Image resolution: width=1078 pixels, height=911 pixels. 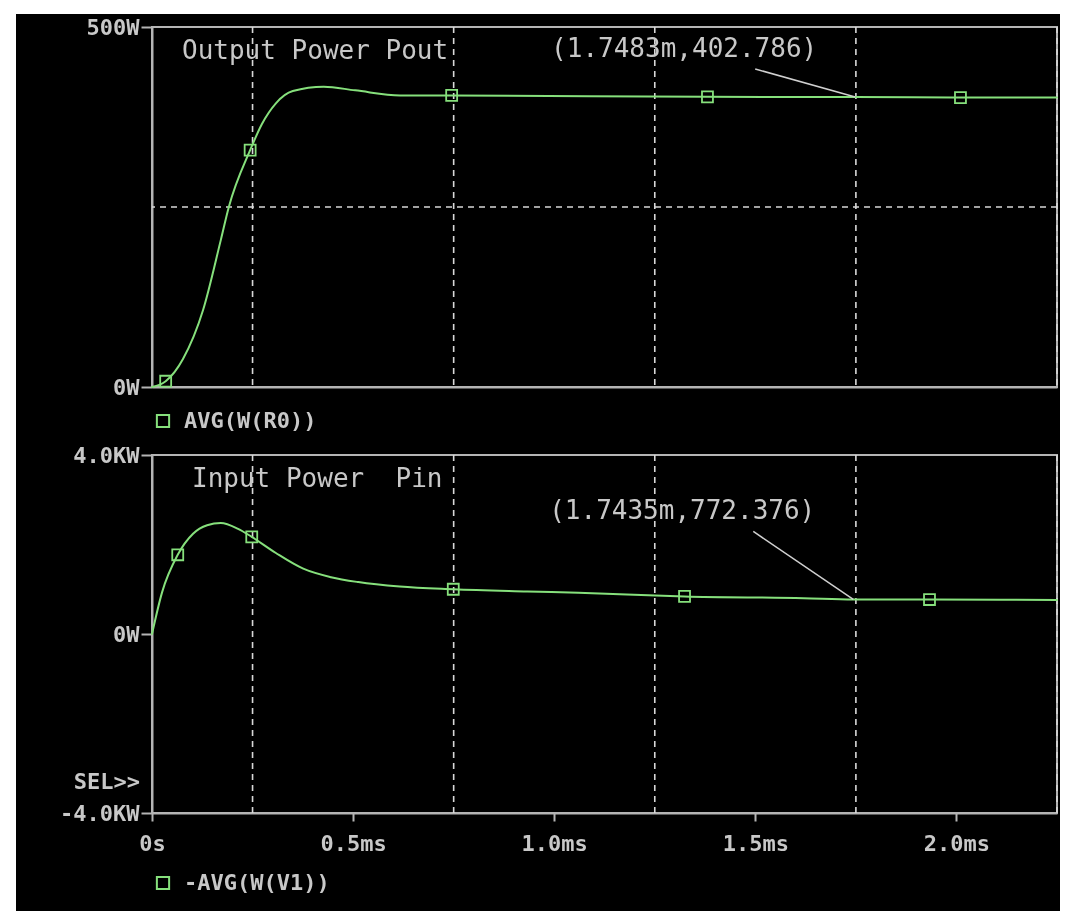 What do you see at coordinates (317, 478) in the screenshot?
I see `chart-title: Input Power Pin` at bounding box center [317, 478].